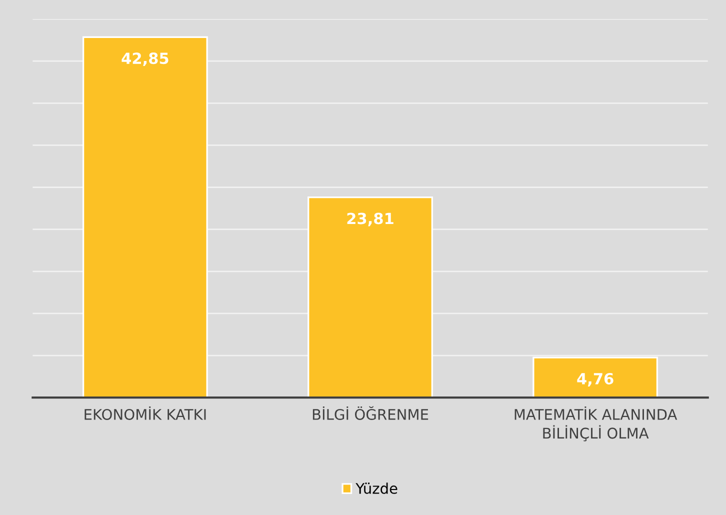  What do you see at coordinates (370, 219) in the screenshot?
I see `data-label: 23,81` at bounding box center [370, 219].